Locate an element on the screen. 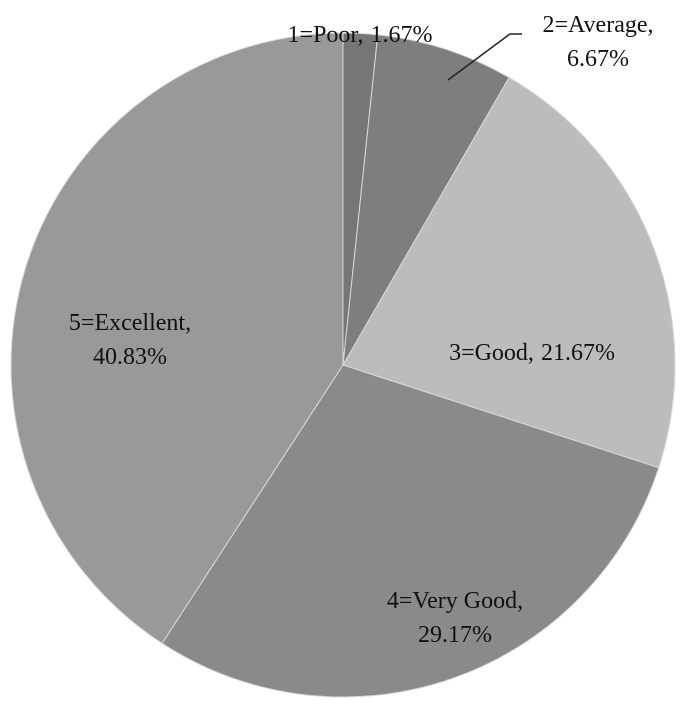 The width and height of the screenshot is (686, 715). slice-label: 1=Poor, 1.67% is located at coordinates (360, 35).